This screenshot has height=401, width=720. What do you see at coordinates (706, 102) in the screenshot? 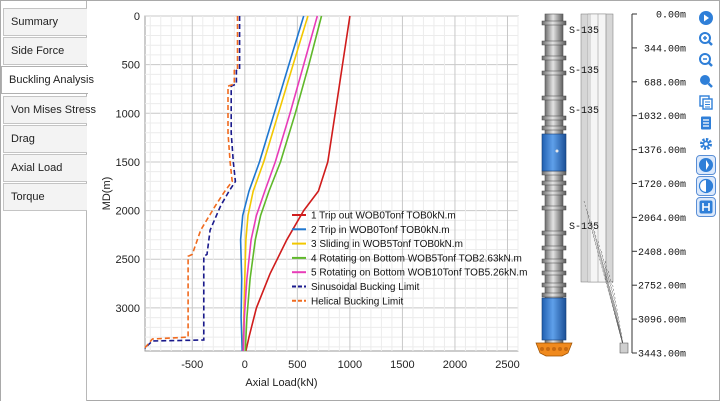
I see `copy-icon` at bounding box center [706, 102].